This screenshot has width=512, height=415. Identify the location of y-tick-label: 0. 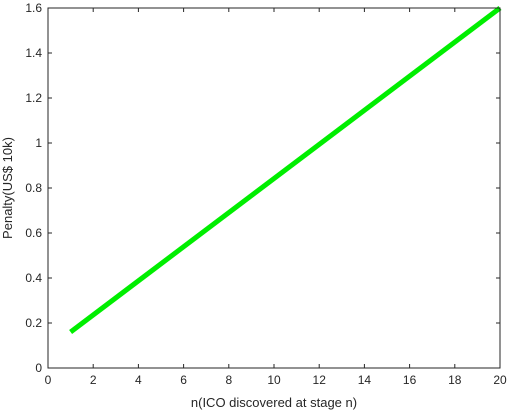
(38, 368).